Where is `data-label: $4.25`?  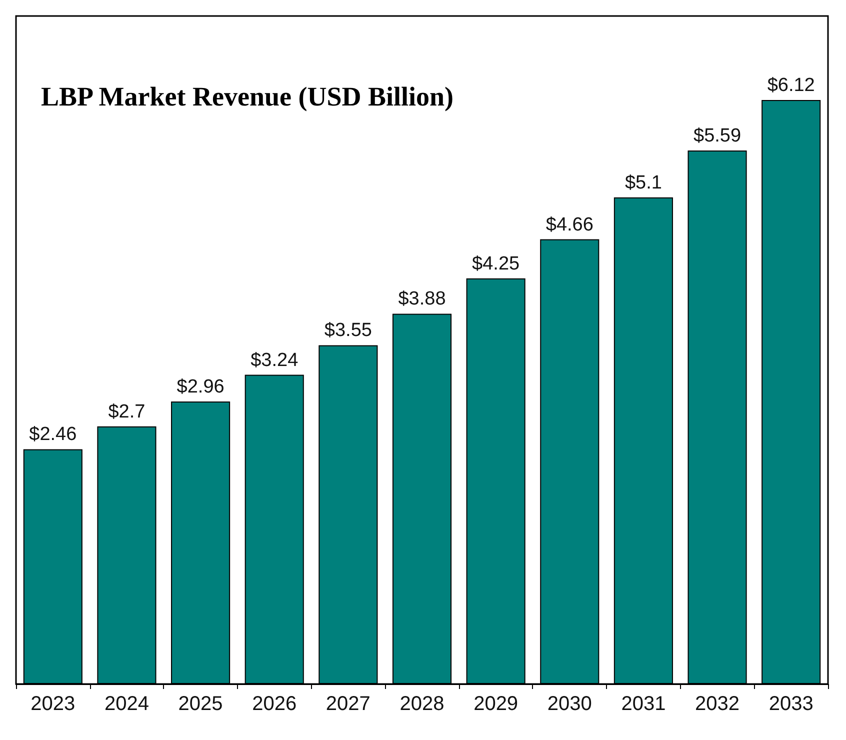 data-label: $4.25 is located at coordinates (496, 263).